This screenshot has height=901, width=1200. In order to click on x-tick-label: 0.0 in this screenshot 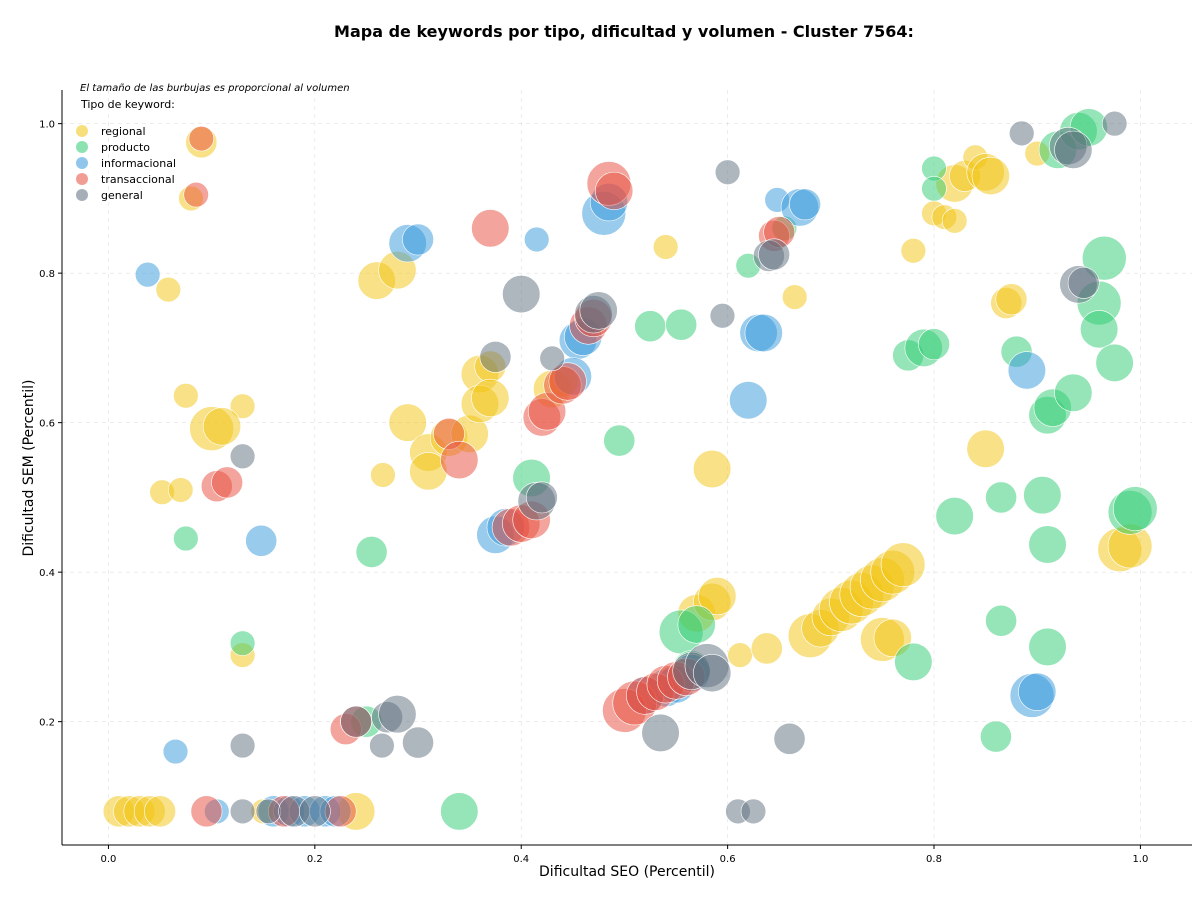, I will do `click(108, 859)`.